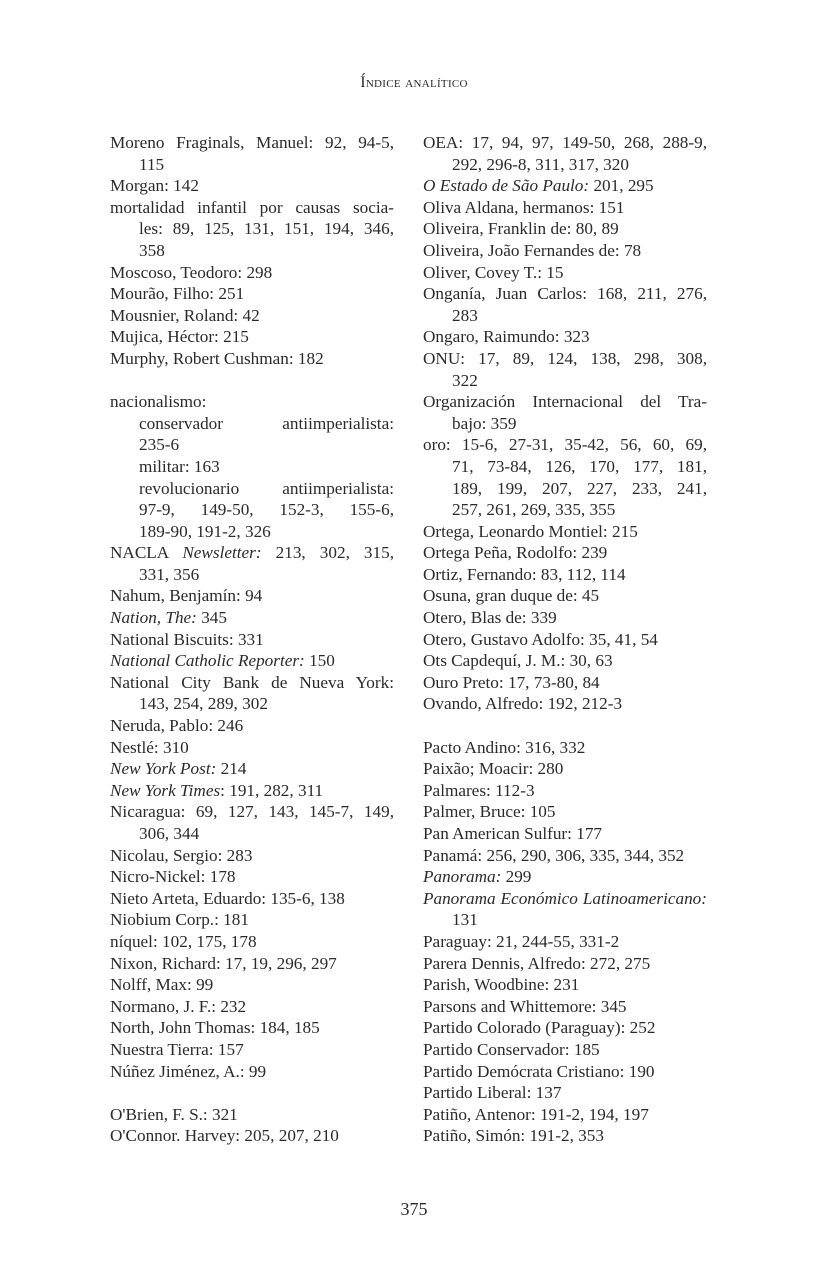 This screenshot has height=1286, width=828. Describe the element at coordinates (493, 272) in the screenshot. I see `entry-text: Oliver, Covey T.: 15` at that location.